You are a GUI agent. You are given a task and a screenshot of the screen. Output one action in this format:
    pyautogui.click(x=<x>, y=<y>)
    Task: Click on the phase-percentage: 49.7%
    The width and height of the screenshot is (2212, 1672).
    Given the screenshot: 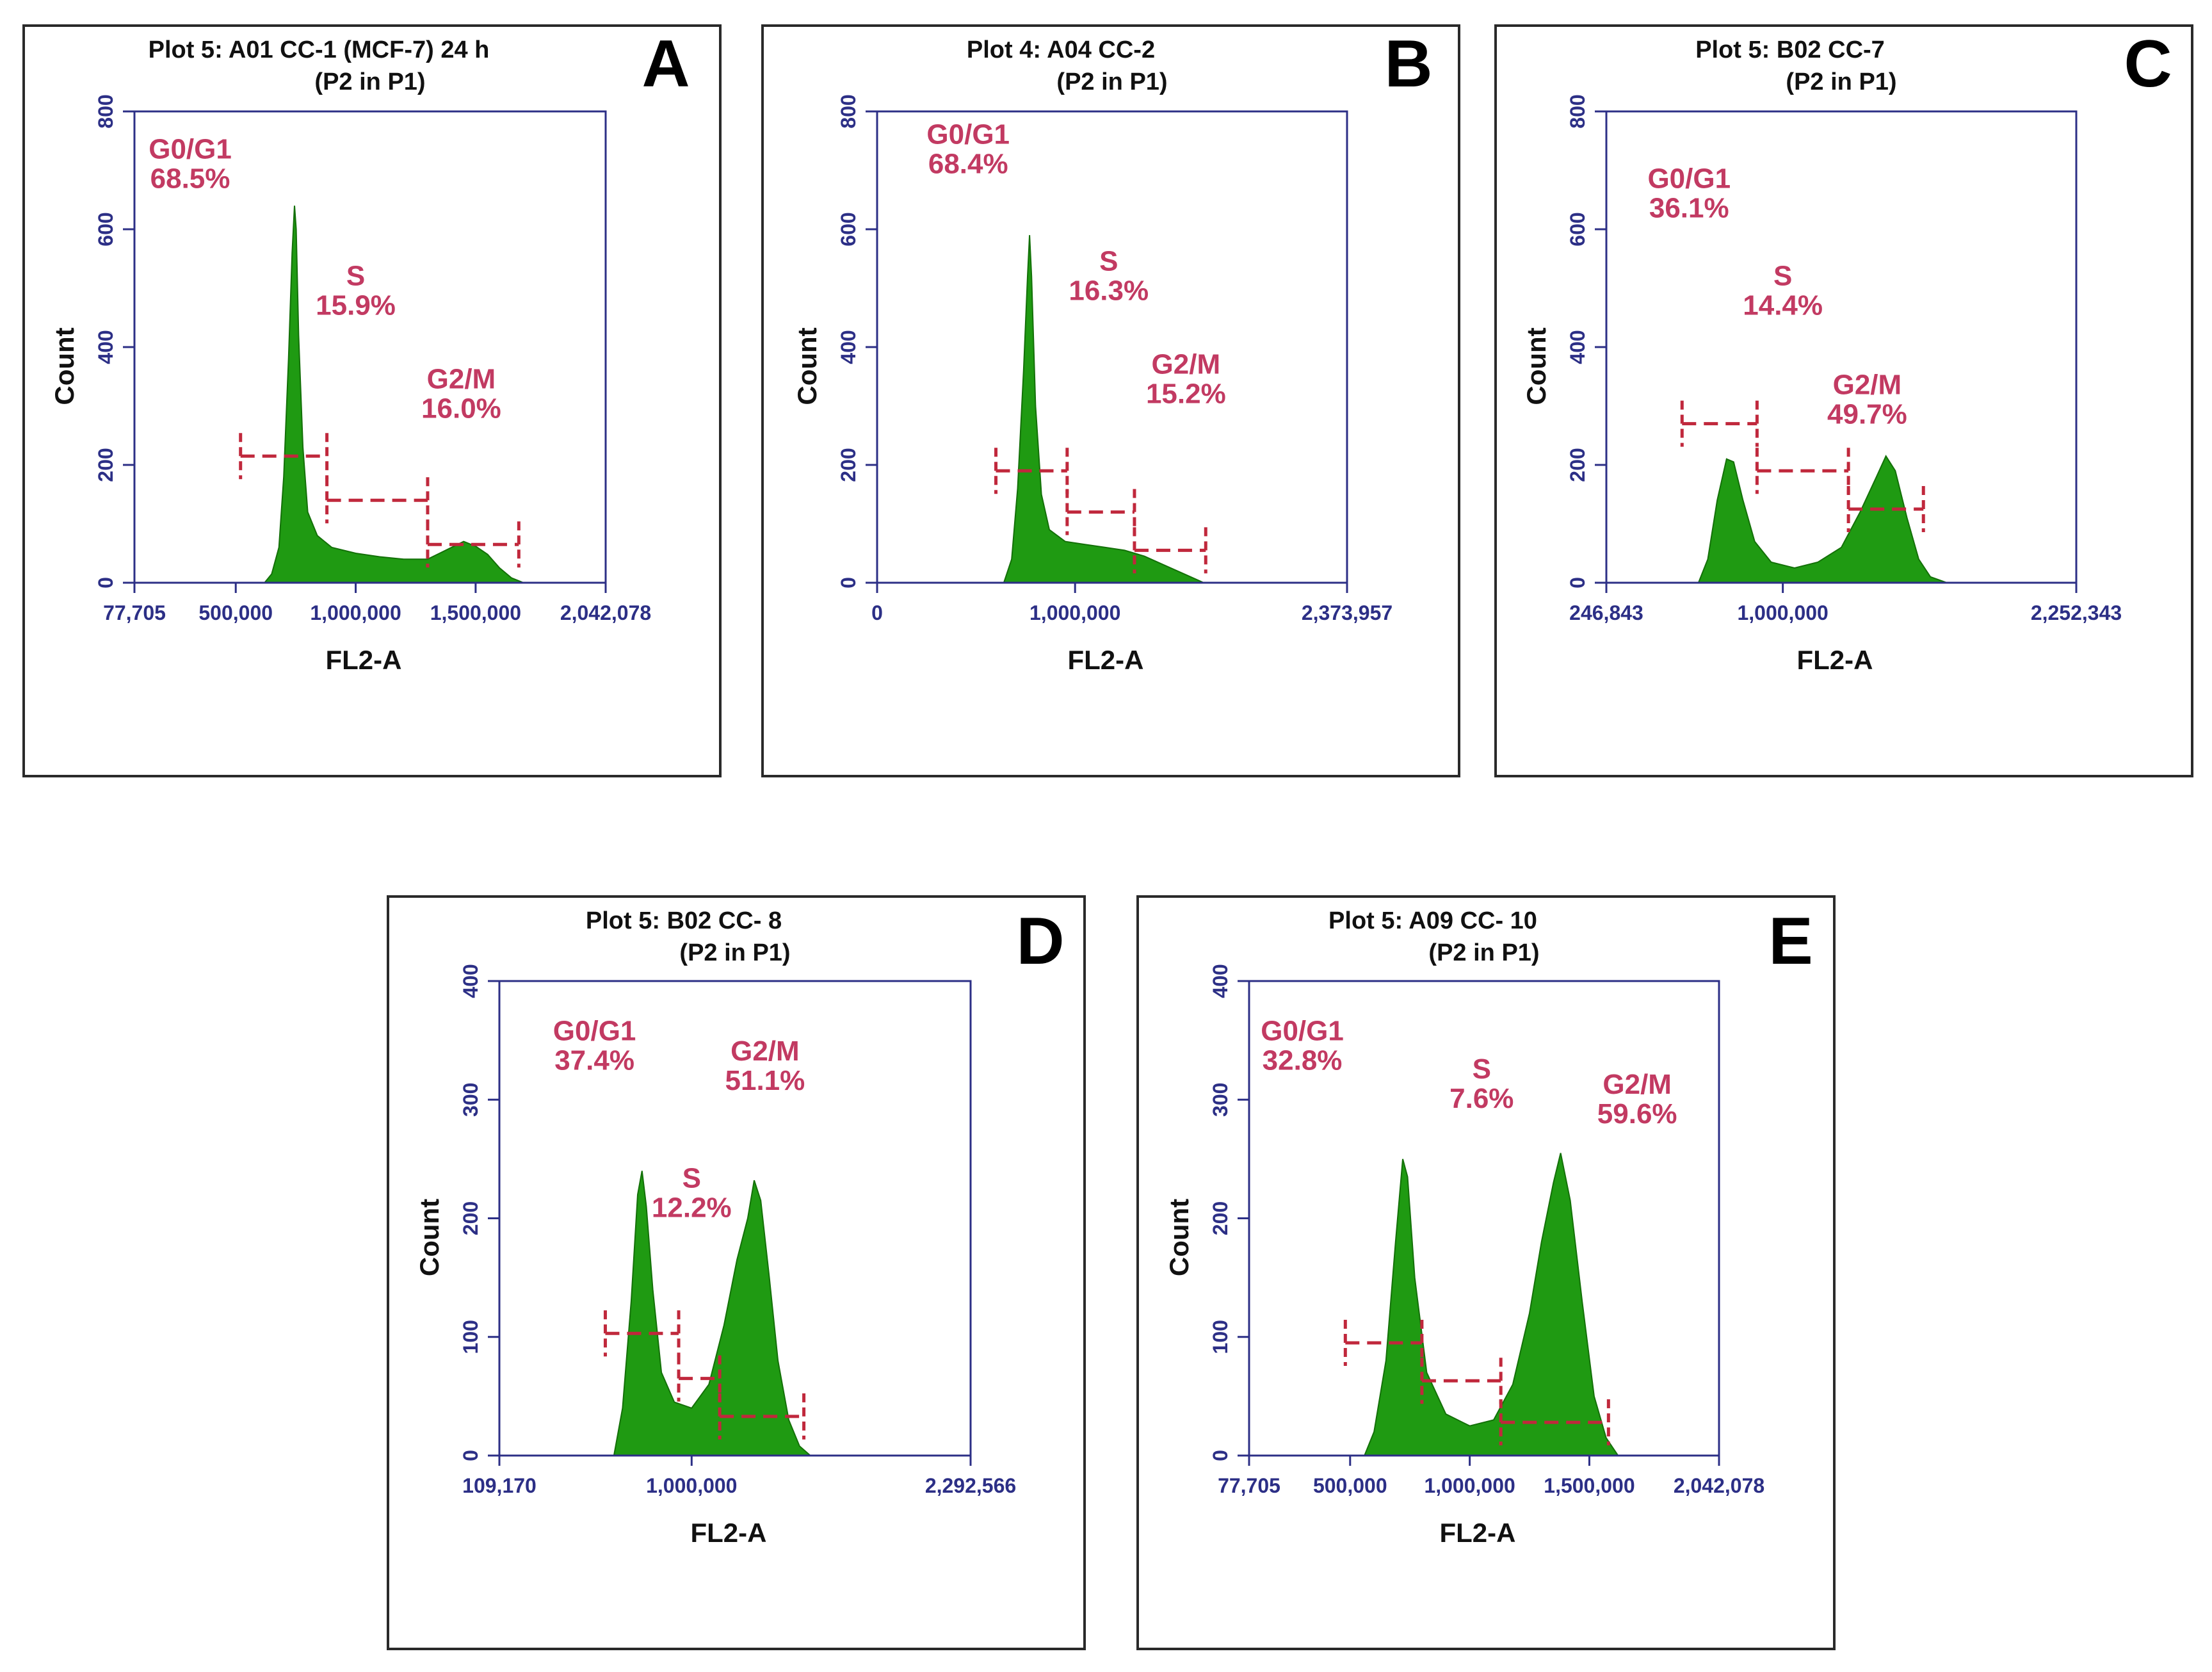 What is the action you would take?
    pyautogui.click(x=1867, y=414)
    